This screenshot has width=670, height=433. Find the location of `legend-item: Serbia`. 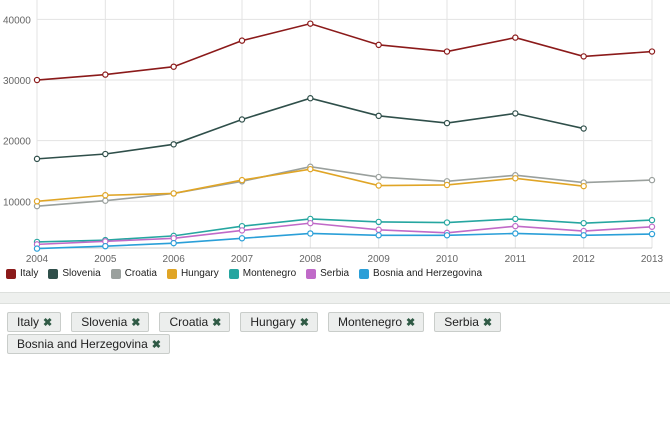

legend-item: Serbia is located at coordinates (327, 273).